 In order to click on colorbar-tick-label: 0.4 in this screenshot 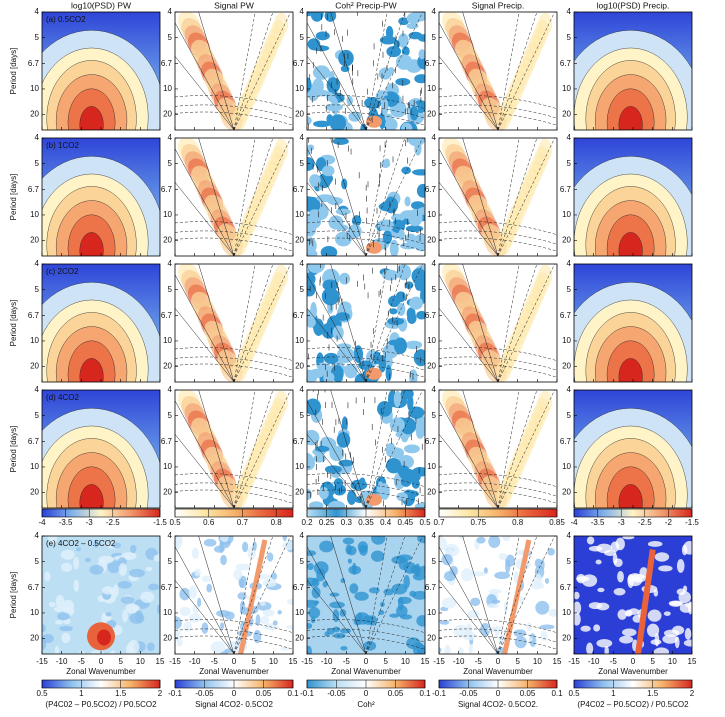, I will do `click(386, 522)`.